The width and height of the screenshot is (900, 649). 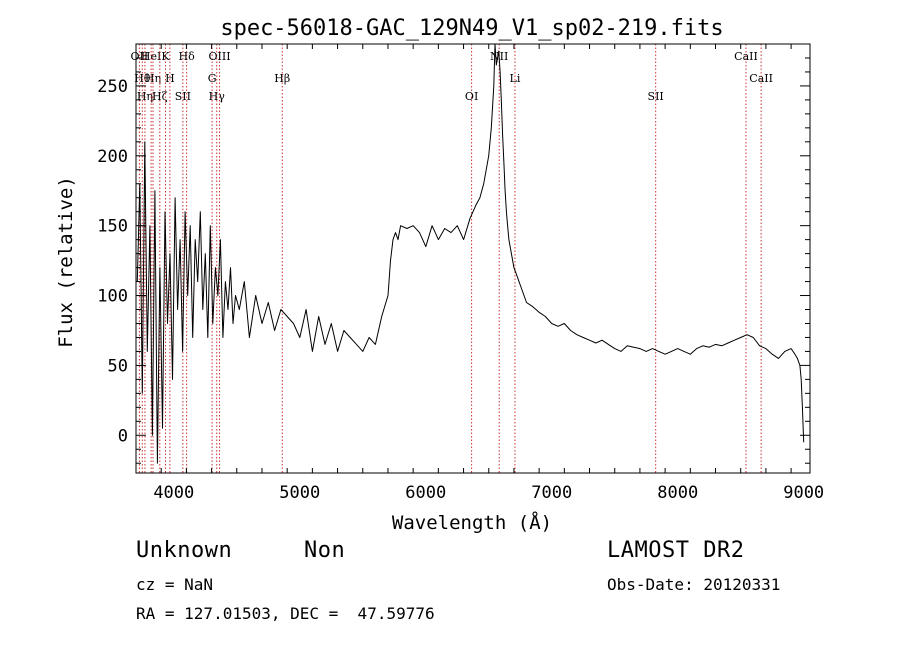 I want to click on obs-date-label: Obs-Date: 20120331, so click(x=694, y=584).